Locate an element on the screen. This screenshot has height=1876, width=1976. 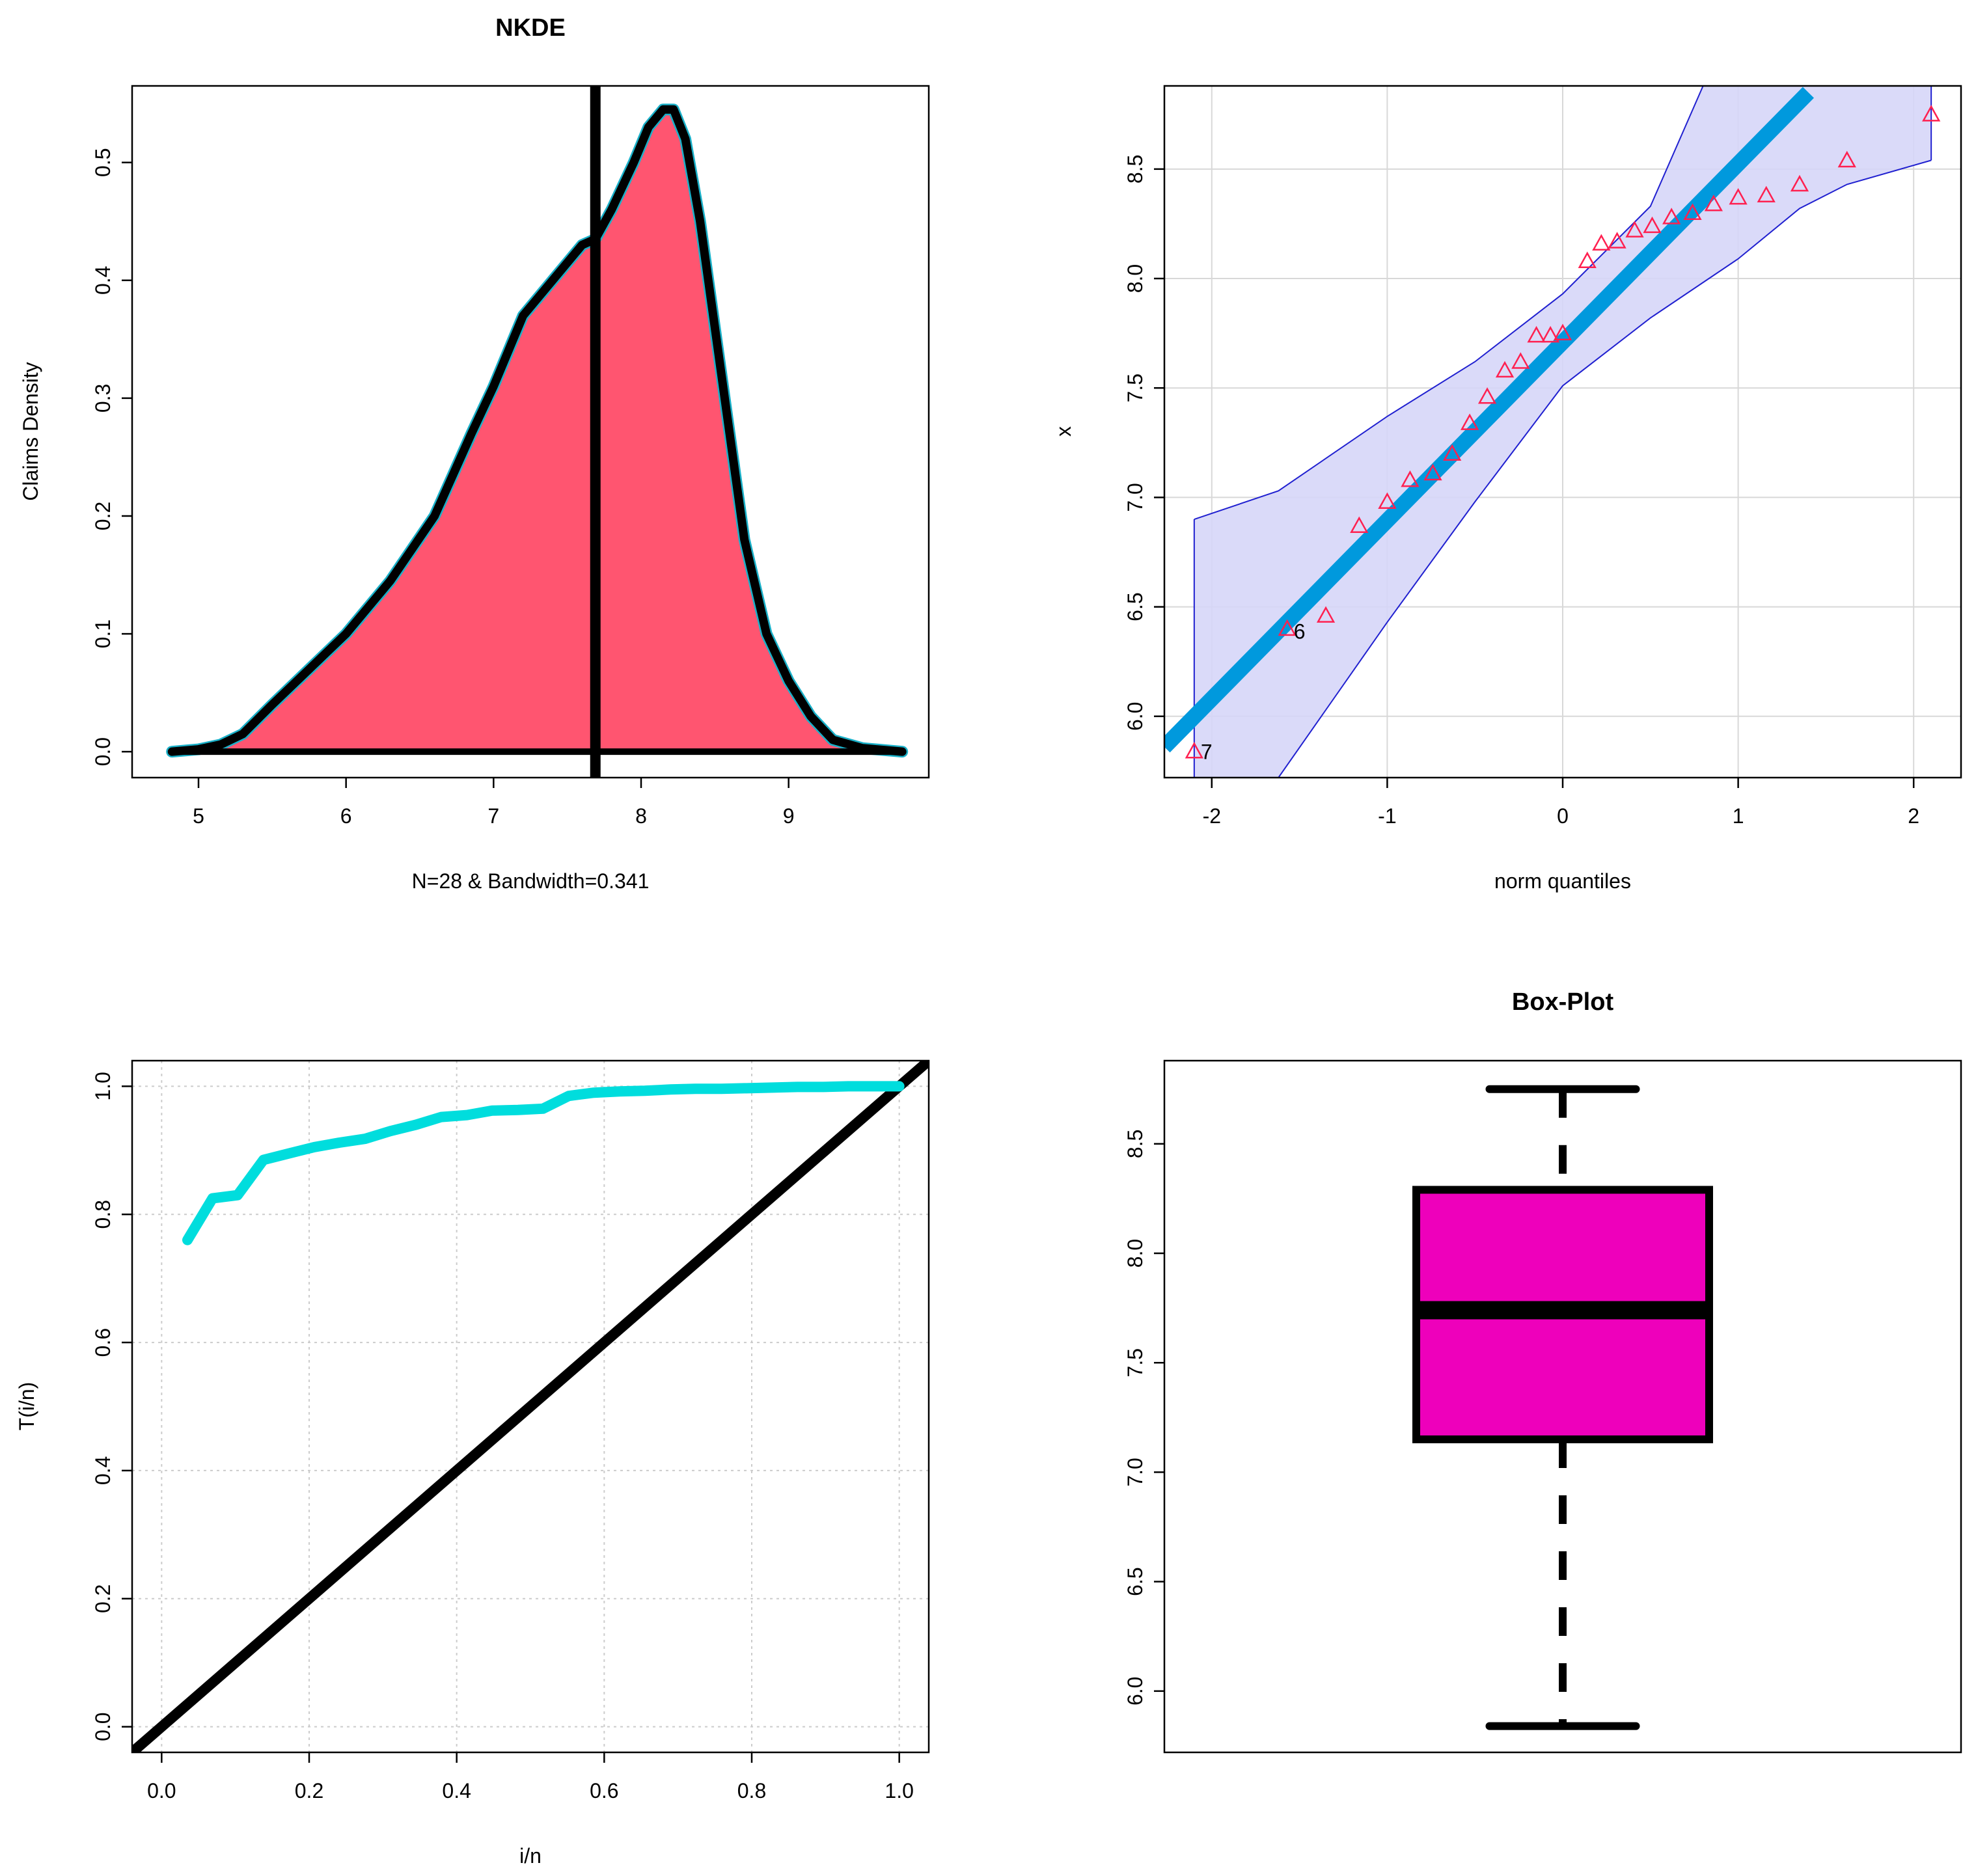
box-y-tick-label: 7.5 is located at coordinates (1135, 1362).